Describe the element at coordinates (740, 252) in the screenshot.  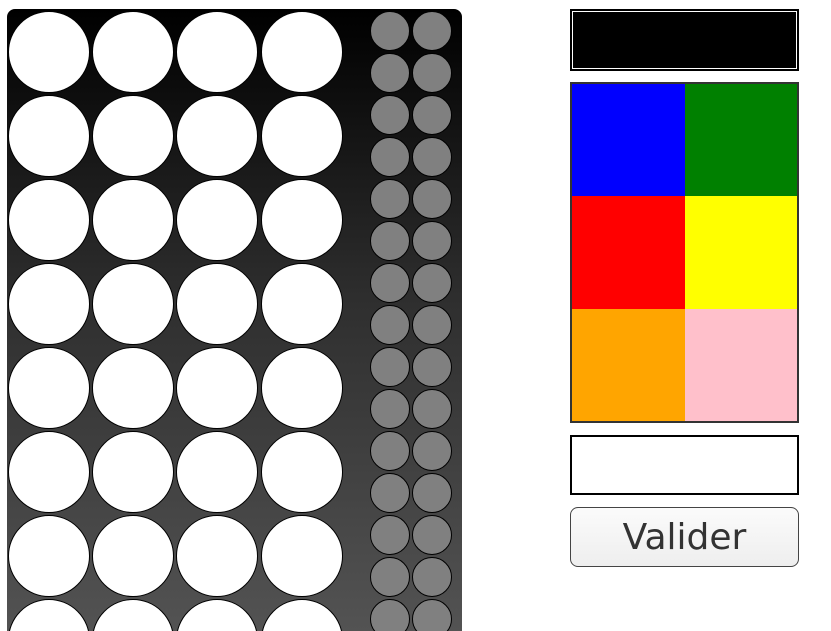
I see `color-swatch-yellow` at that location.